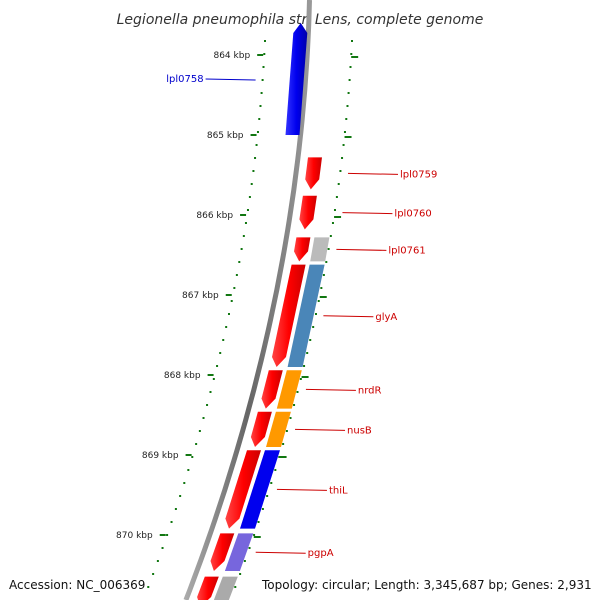 Image resolution: width=600 pixels, height=604 pixels. I want to click on gene-arrow-thil, so click(243, 489).